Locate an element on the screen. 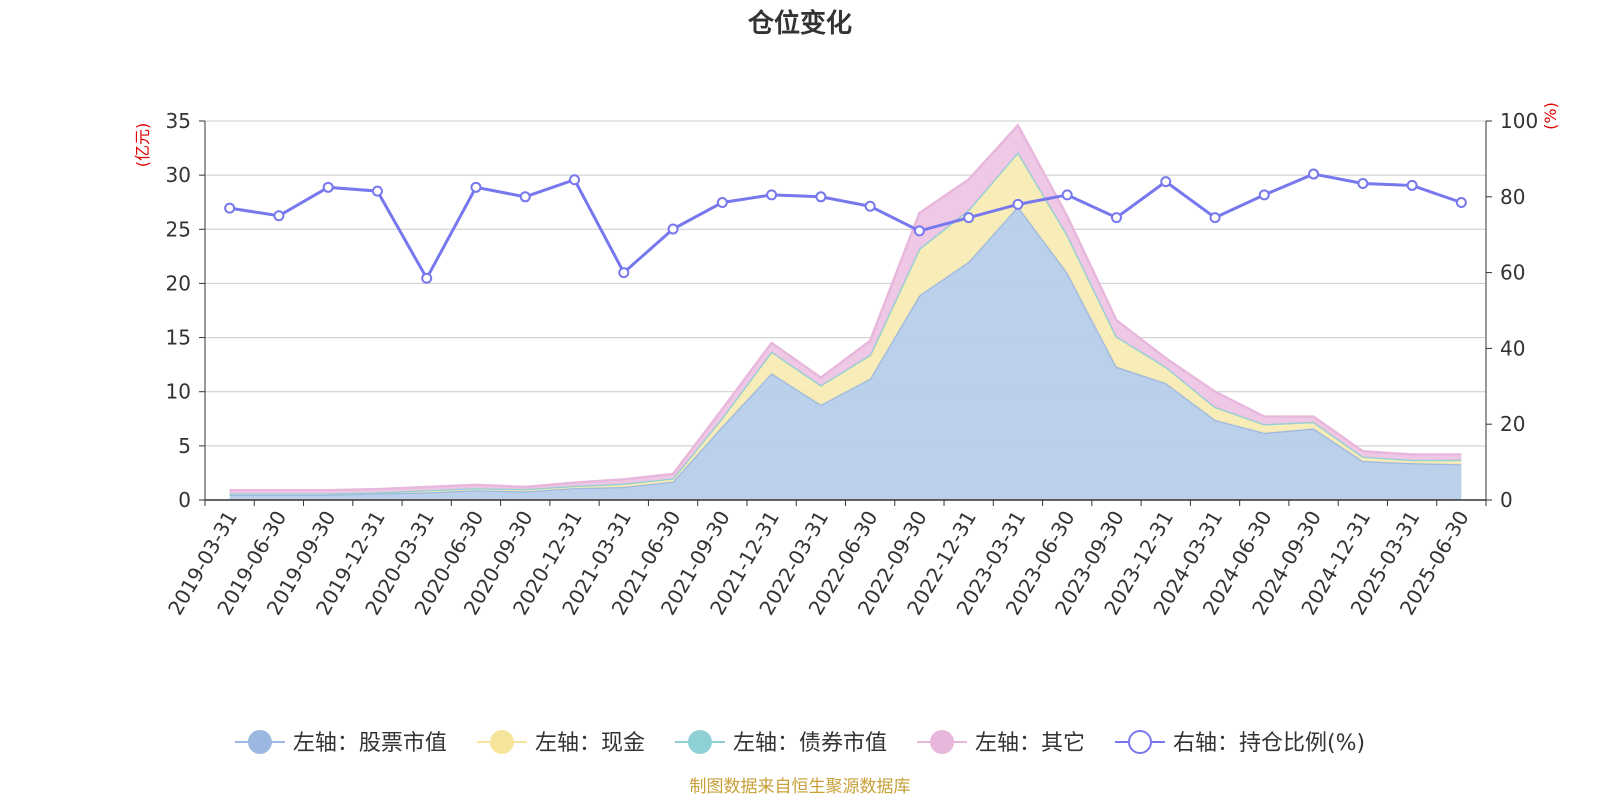 This screenshot has width=1600, height=800. legend: 左轴：股票市值 左轴：现金 左轴：债券市值 左轴：其它 右轴：持仓比例(%) is located at coordinates (799, 743).